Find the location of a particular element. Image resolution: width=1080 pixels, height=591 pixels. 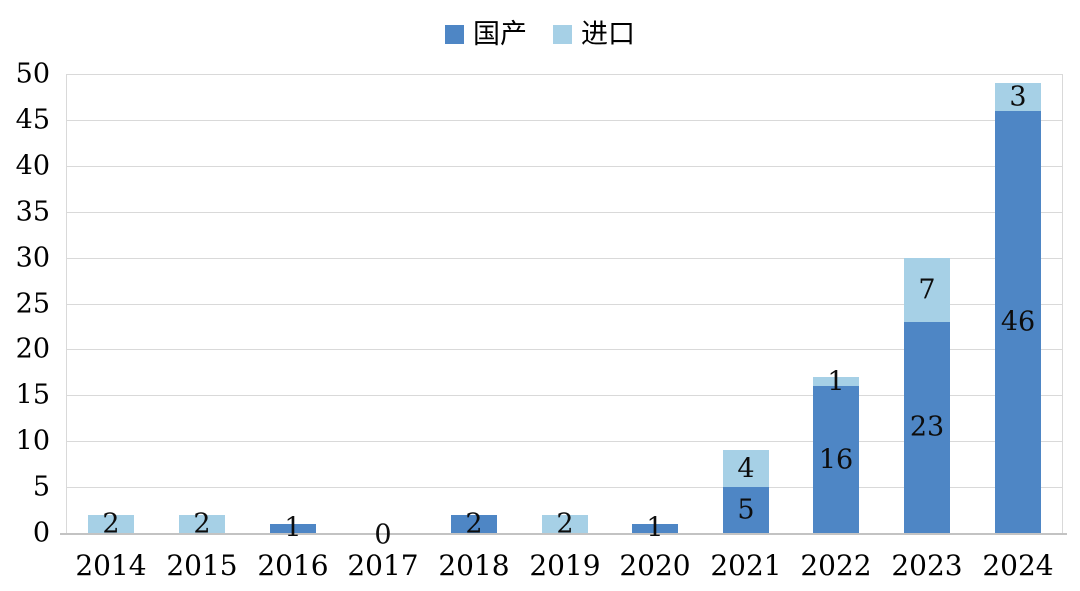

y-tick-label: 20 is located at coordinates (32, 349).